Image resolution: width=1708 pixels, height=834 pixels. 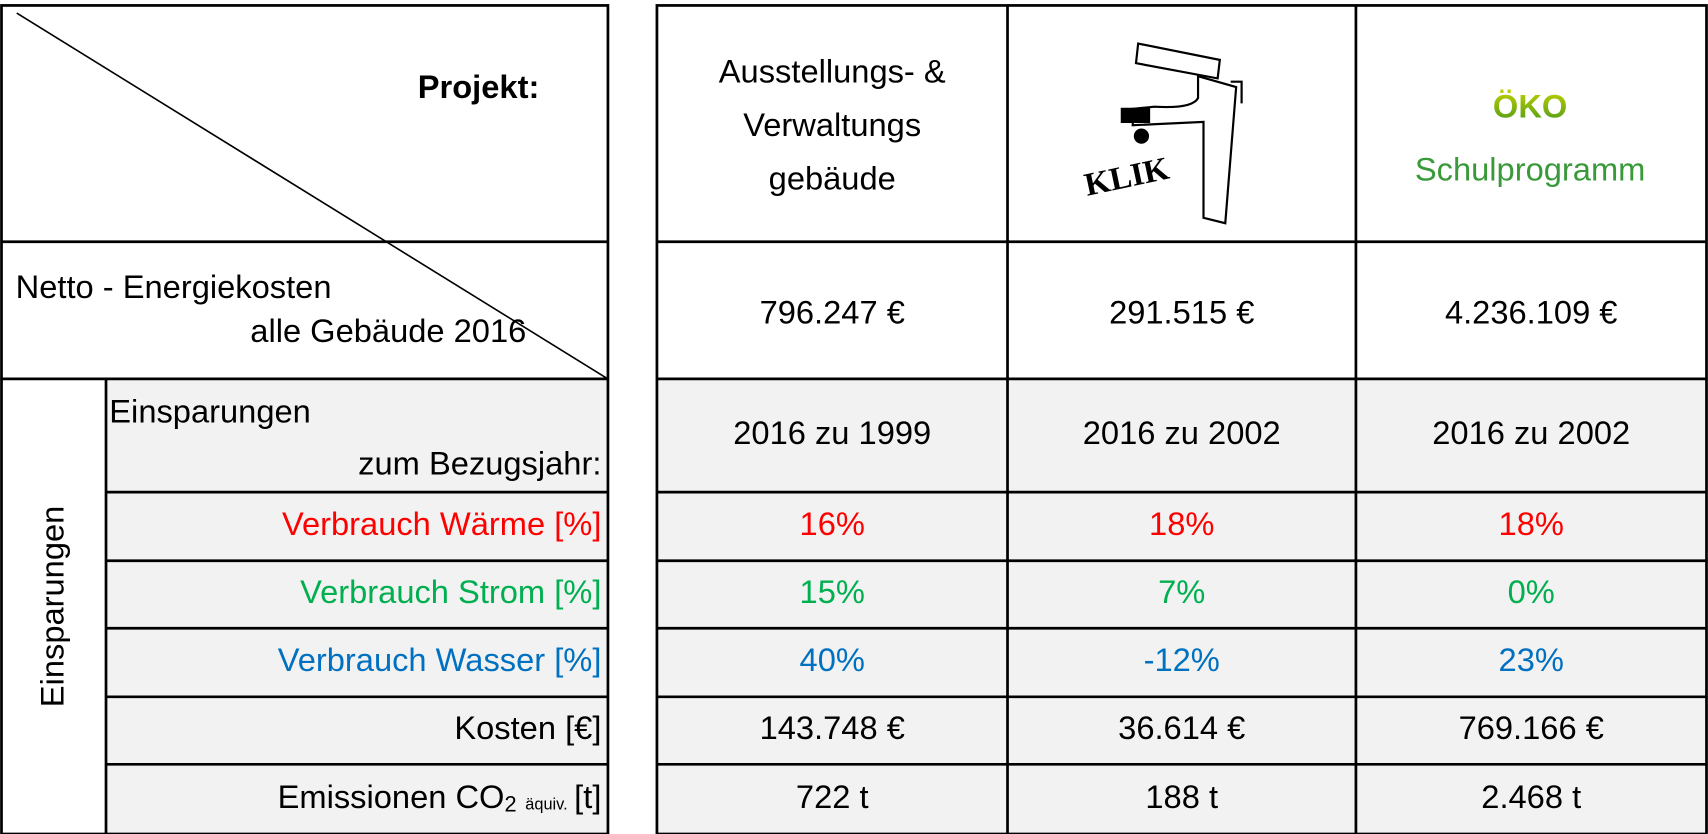 What do you see at coordinates (1181, 727) in the screenshot?
I see `cell-value: 36.614 €` at bounding box center [1181, 727].